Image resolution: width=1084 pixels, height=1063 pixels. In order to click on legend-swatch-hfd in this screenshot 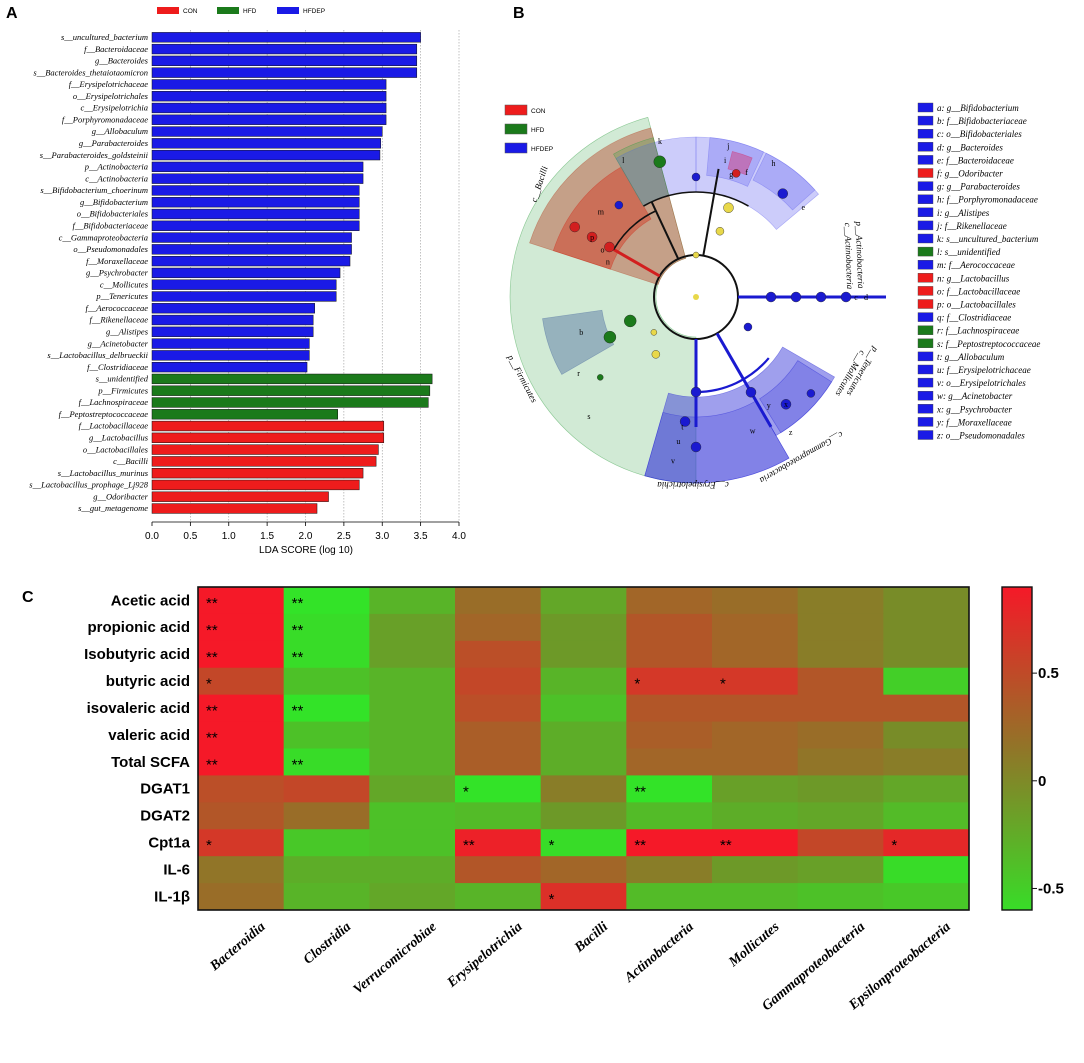, I will do `click(228, 10)`.